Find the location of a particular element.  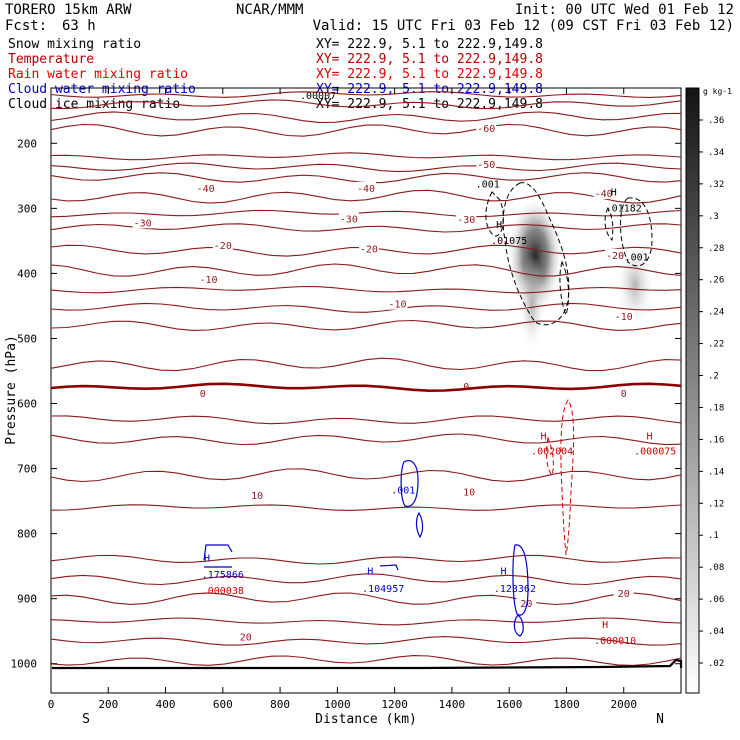

legend-xy-cloud-water: XY= 222.9, 5.1 to 222.9,149.8 is located at coordinates (429, 89).